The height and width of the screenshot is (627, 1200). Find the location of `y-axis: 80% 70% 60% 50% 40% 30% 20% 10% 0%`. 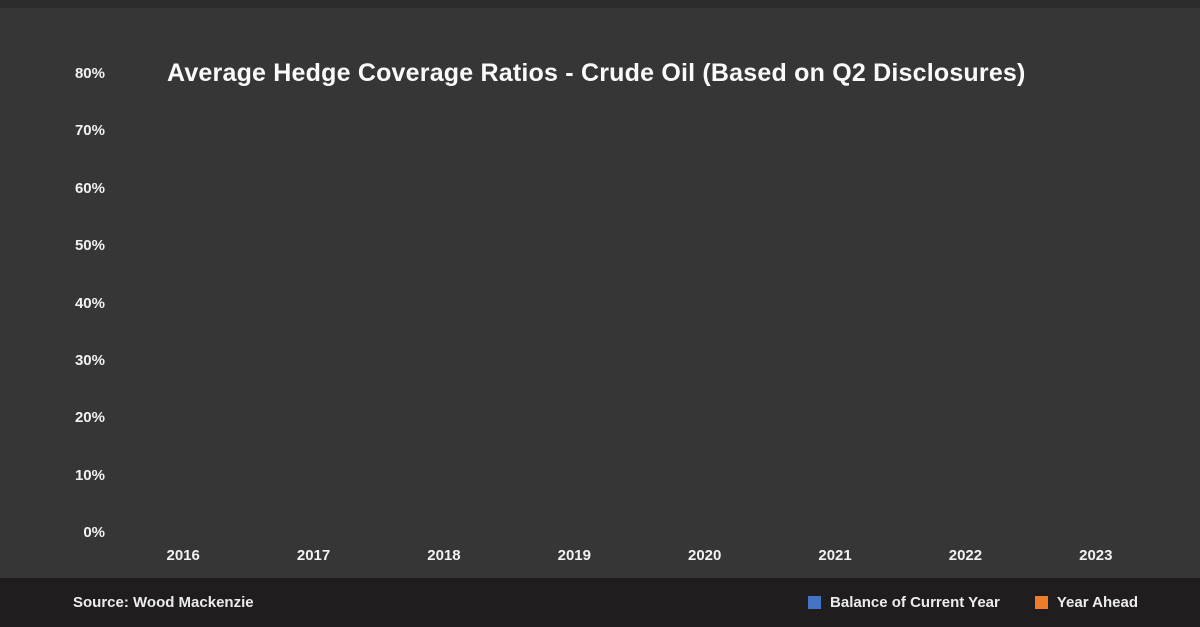

y-axis: 80% 70% 60% 50% 40% 30% 20% 10% 0% is located at coordinates (67, 303).